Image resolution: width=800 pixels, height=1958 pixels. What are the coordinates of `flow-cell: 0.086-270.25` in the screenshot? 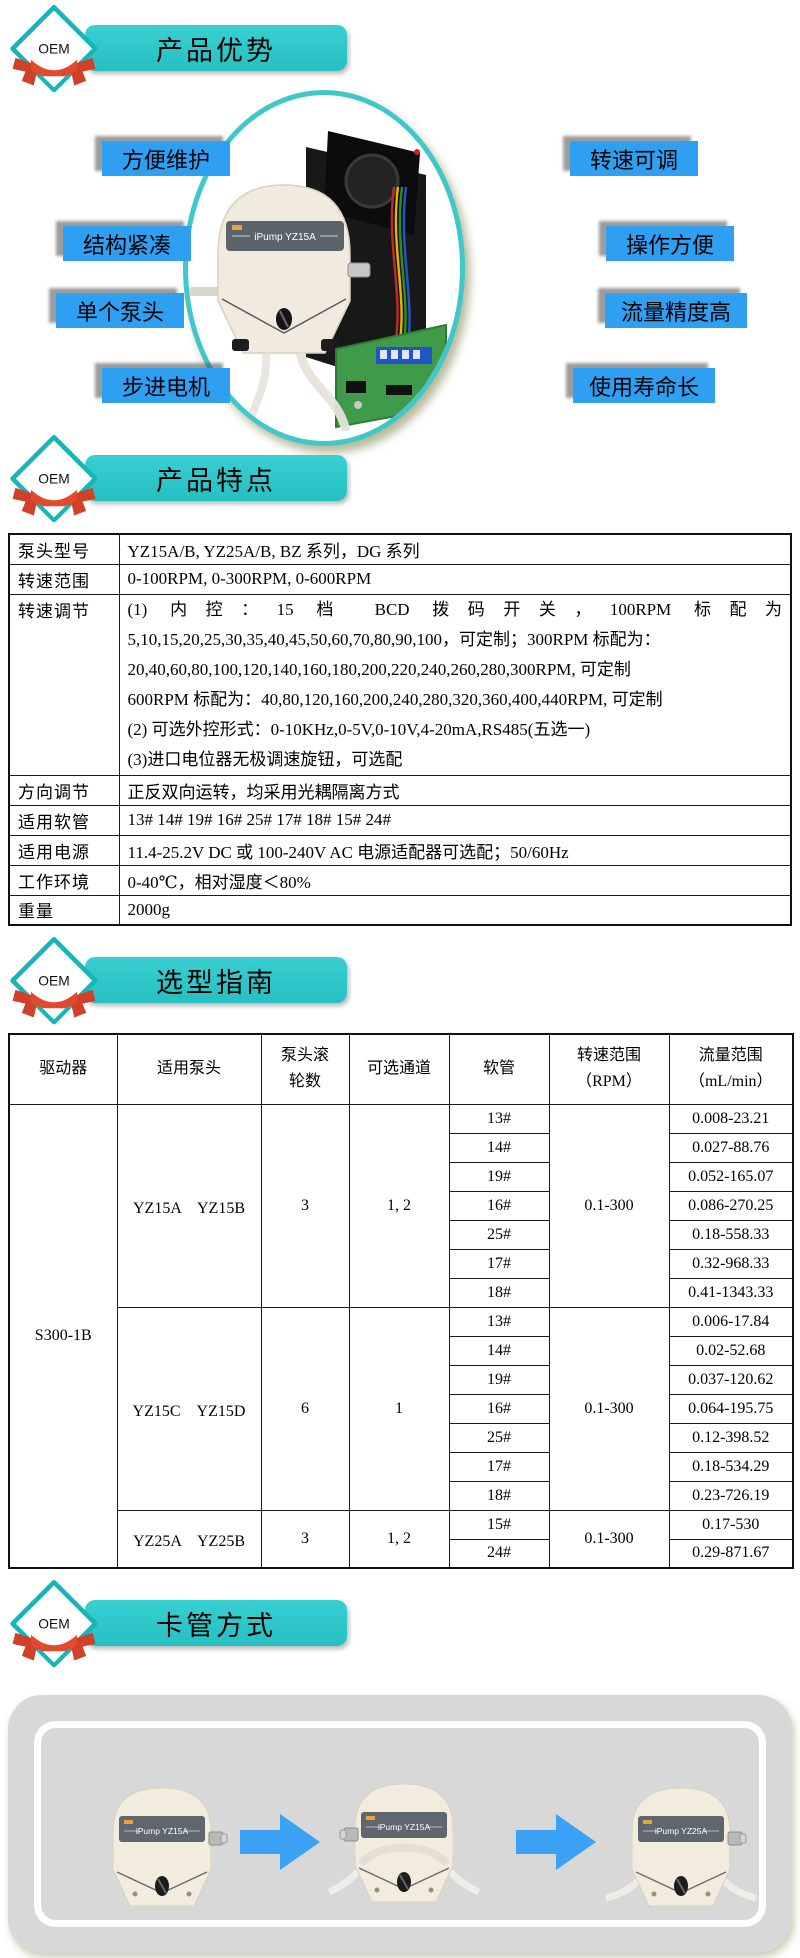 It's located at (731, 1205).